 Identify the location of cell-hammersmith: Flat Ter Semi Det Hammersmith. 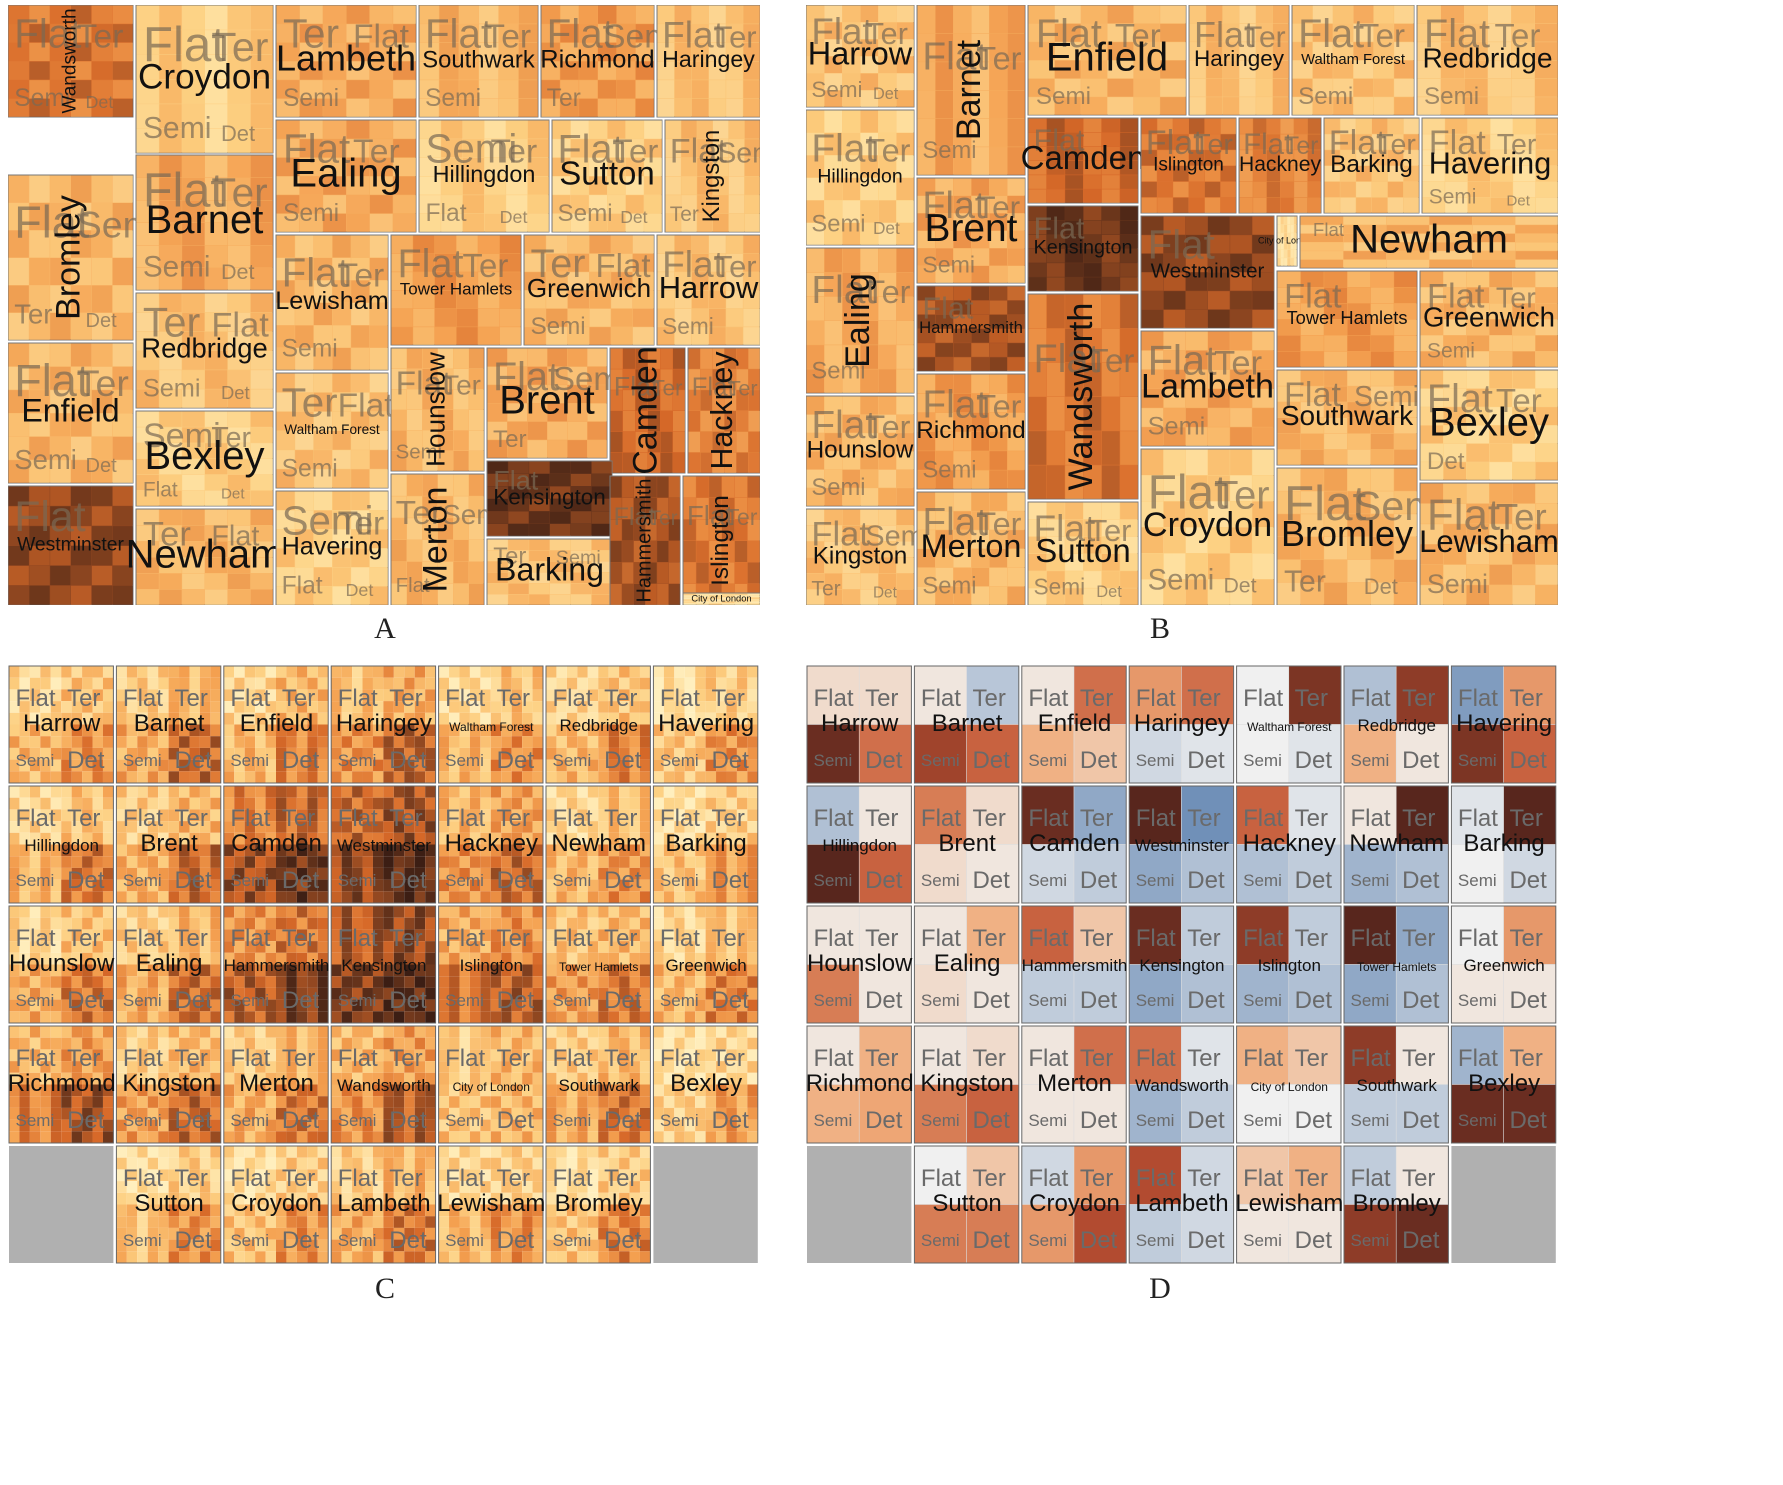
(1074, 964).